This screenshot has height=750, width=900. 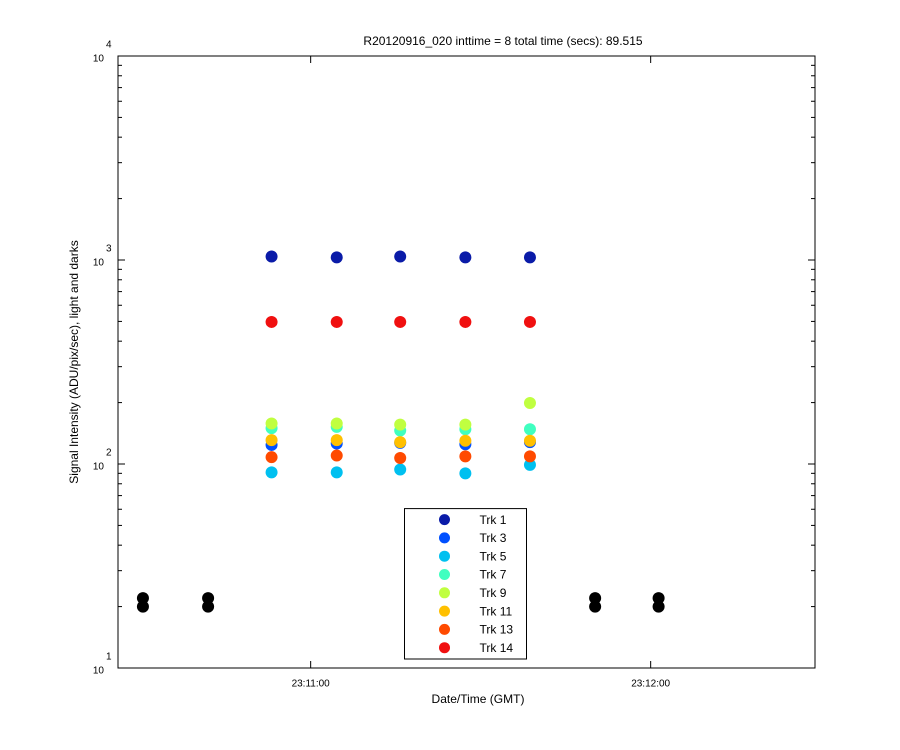 I want to click on legend-label: Trk 9, so click(x=493, y=593).